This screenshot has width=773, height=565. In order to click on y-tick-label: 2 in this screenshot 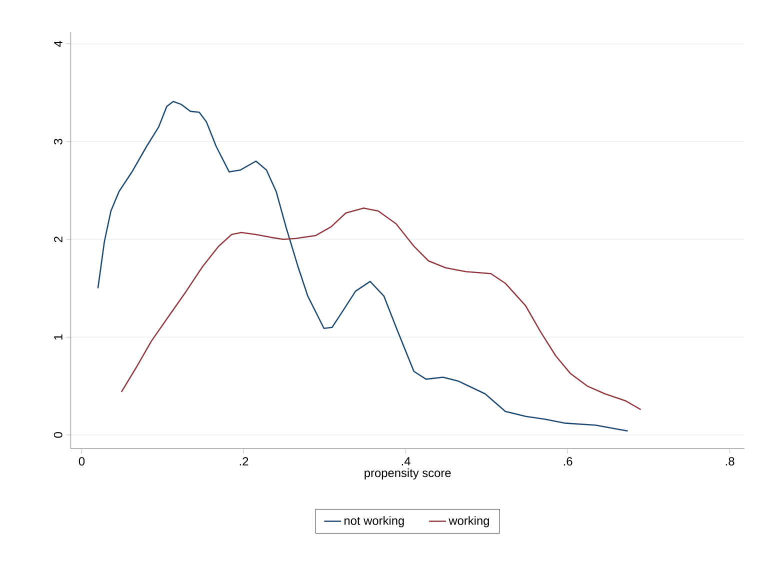, I will do `click(58, 239)`.